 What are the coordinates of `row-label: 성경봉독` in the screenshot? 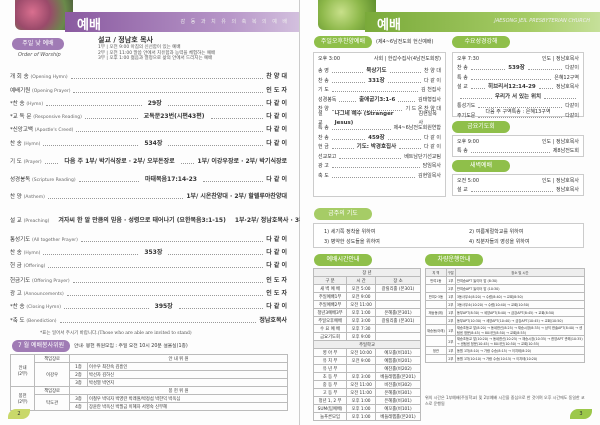 It's located at (327, 99).